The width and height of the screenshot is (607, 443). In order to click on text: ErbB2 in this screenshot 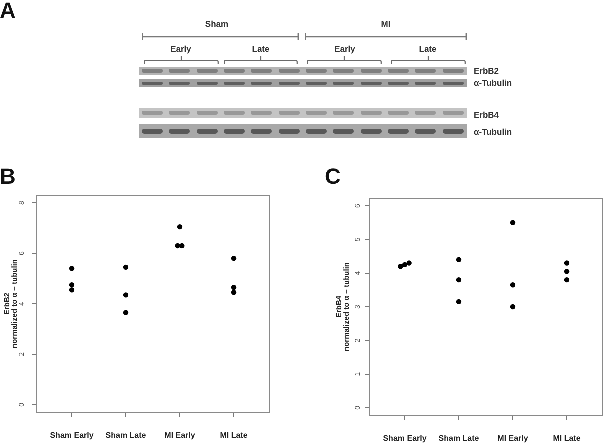, I will do `click(487, 71)`.